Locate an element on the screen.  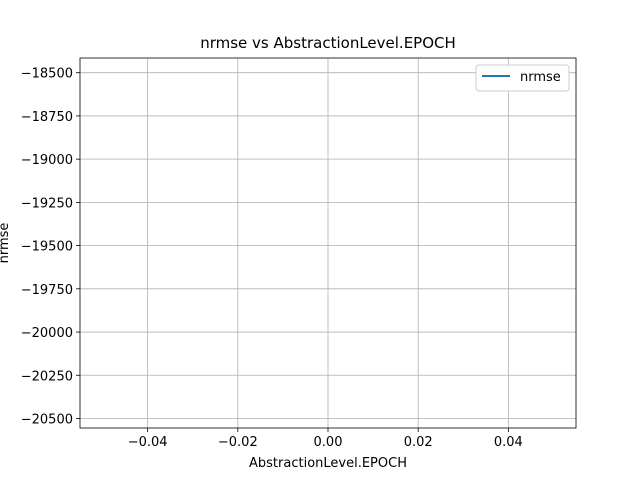
y-tick-label: −18500 is located at coordinates (47, 74).